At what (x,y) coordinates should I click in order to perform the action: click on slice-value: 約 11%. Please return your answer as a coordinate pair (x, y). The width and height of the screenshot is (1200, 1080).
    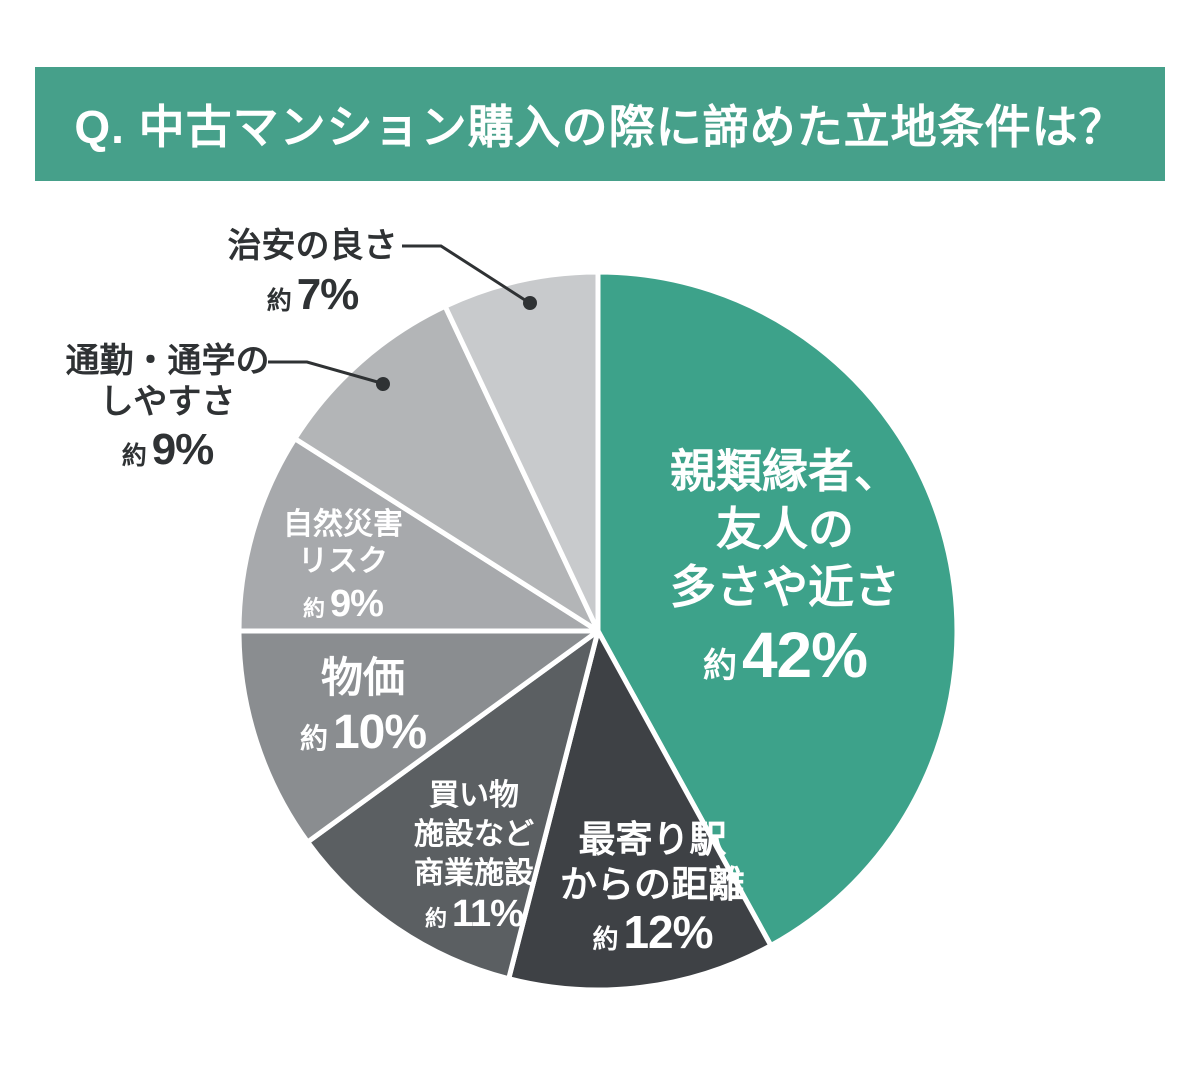
    Looking at the image, I should click on (474, 915).